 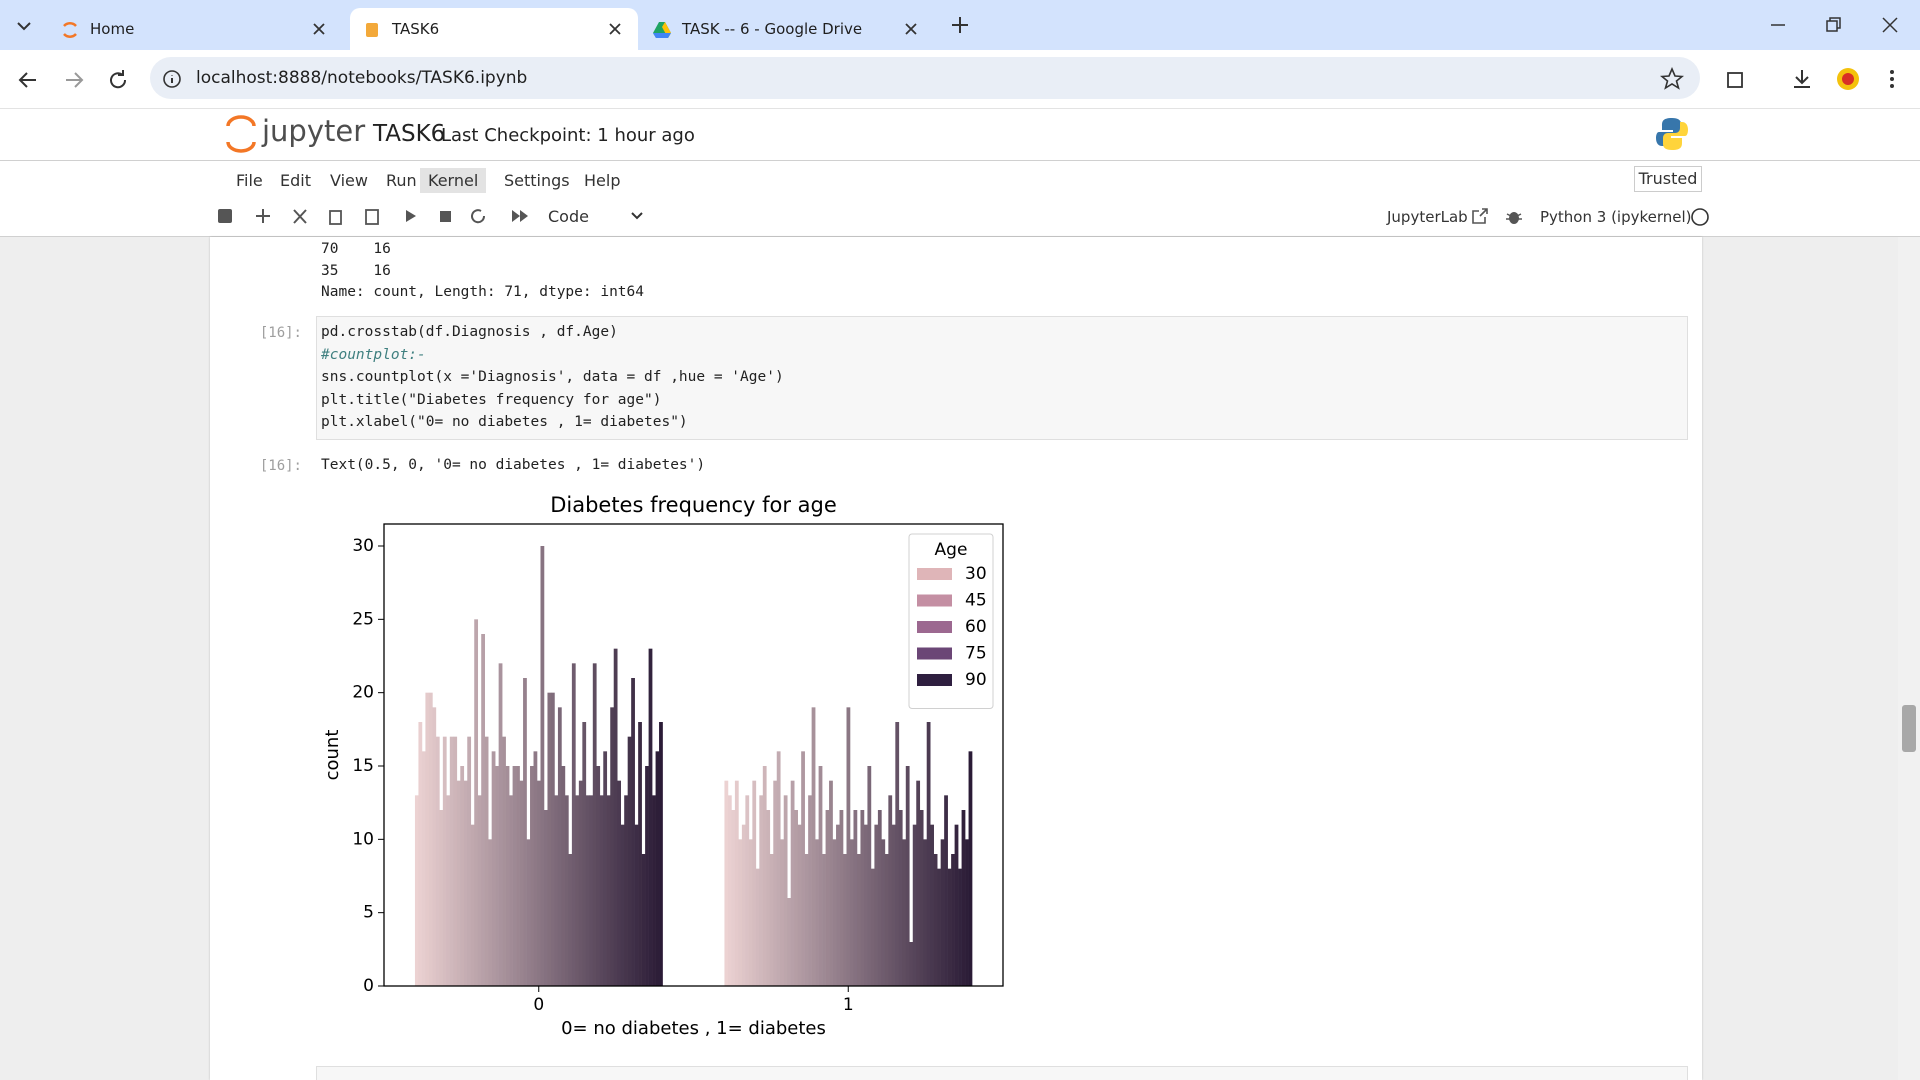 I want to click on tab: Home, so click(x=196, y=29).